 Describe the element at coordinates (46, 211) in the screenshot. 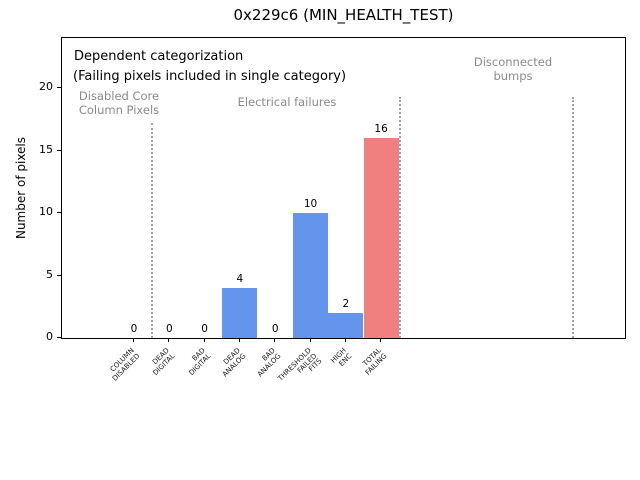

I see `y-tick-label-2: 10` at that location.